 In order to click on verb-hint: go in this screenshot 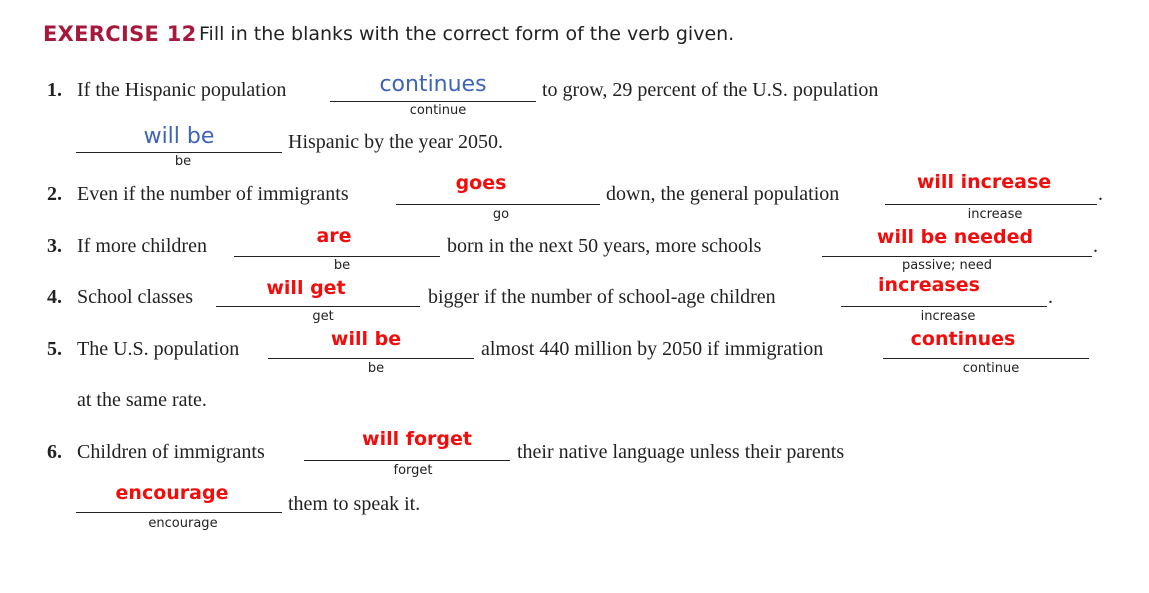, I will do `click(501, 214)`.